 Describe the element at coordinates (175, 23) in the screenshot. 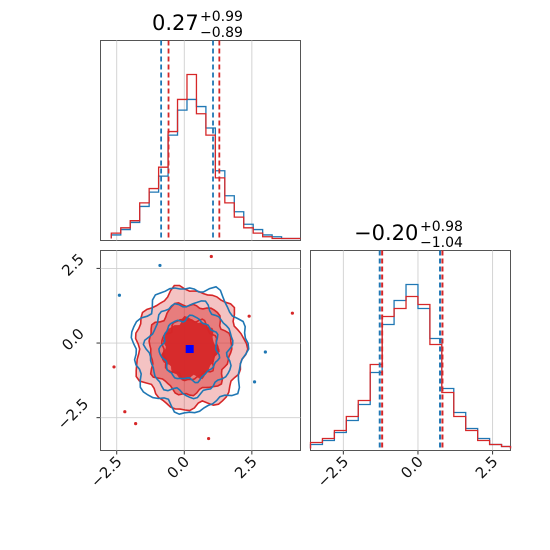

I see `title-param1-value: 0.27` at that location.